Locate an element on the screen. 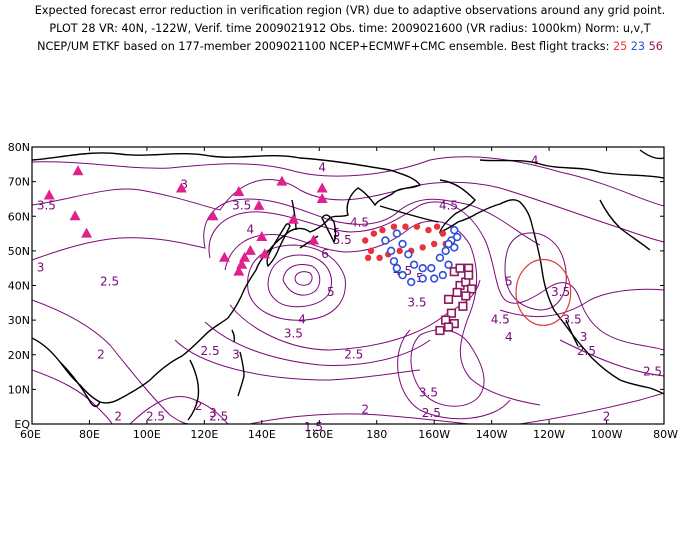 The image size is (700, 540). lon-label: 120E is located at coordinates (204, 434).